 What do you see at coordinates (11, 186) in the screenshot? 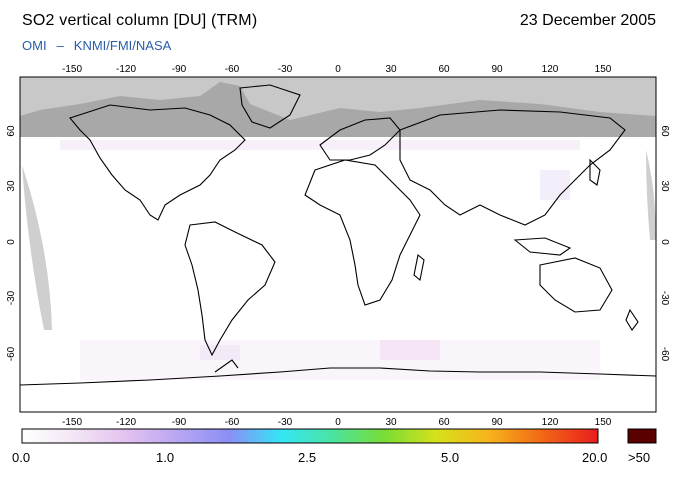
I see `lat-tick-left: 30` at bounding box center [11, 186].